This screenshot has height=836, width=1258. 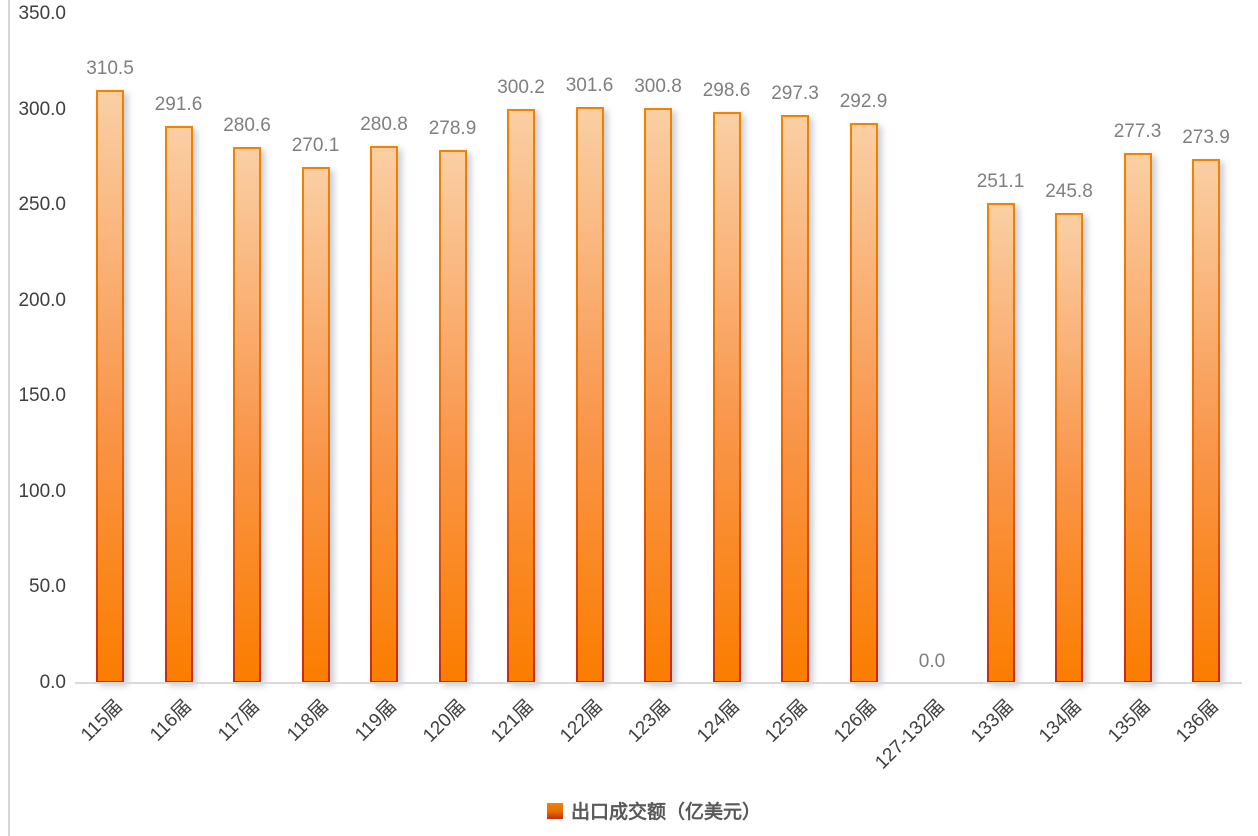 What do you see at coordinates (795, 93) in the screenshot?
I see `data-label: 297.3` at bounding box center [795, 93].